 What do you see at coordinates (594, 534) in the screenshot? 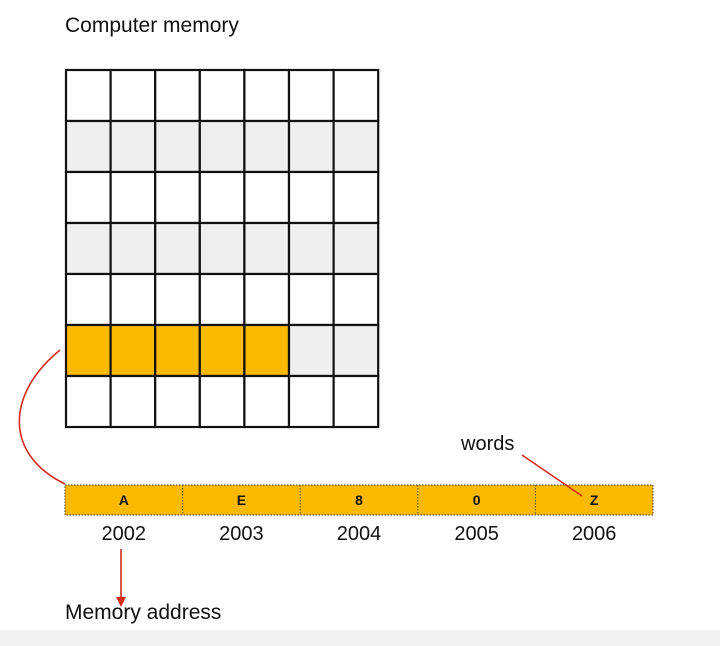
I see `word-address: 2006` at bounding box center [594, 534].